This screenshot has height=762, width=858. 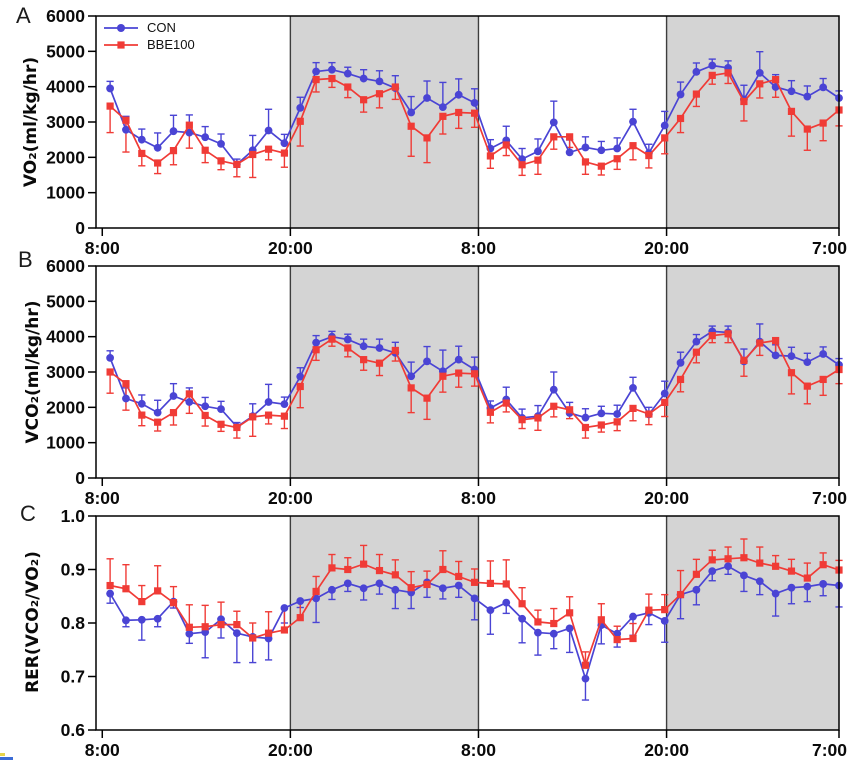 What do you see at coordinates (290, 750) in the screenshot?
I see `x-tick-label: 20:00` at bounding box center [290, 750].